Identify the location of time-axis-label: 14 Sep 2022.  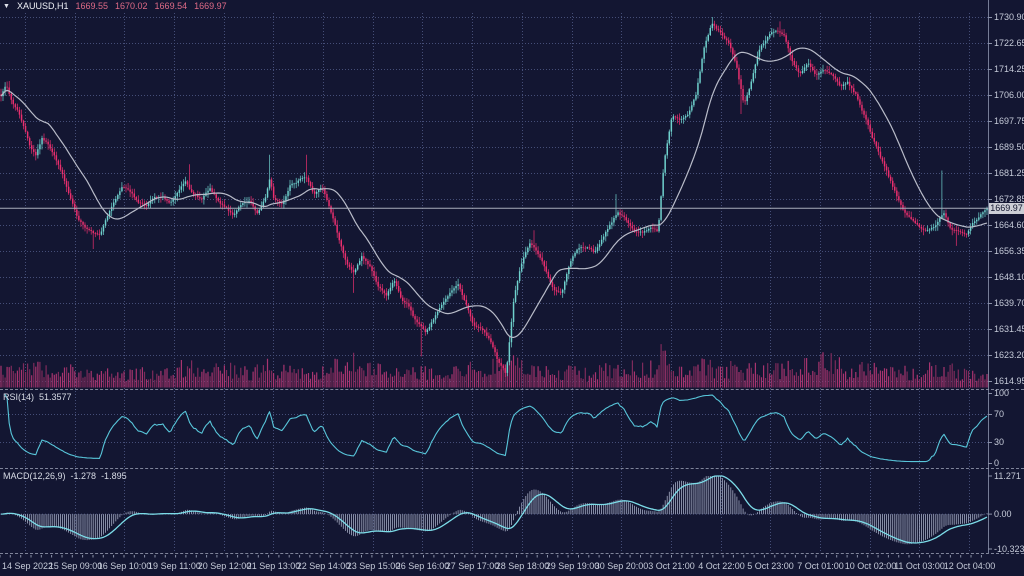
(28, 566).